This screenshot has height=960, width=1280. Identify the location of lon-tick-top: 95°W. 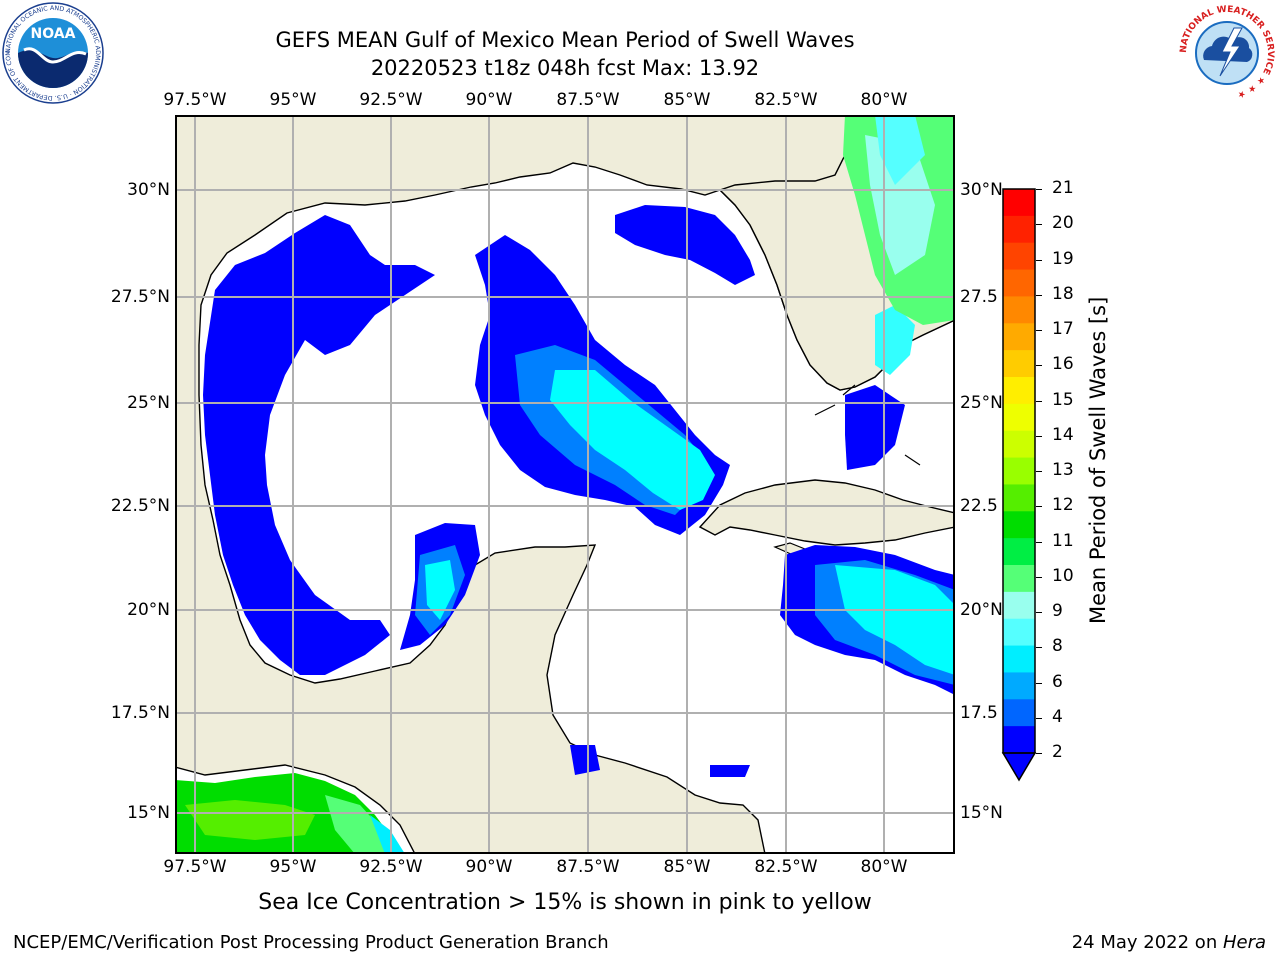
(293, 100).